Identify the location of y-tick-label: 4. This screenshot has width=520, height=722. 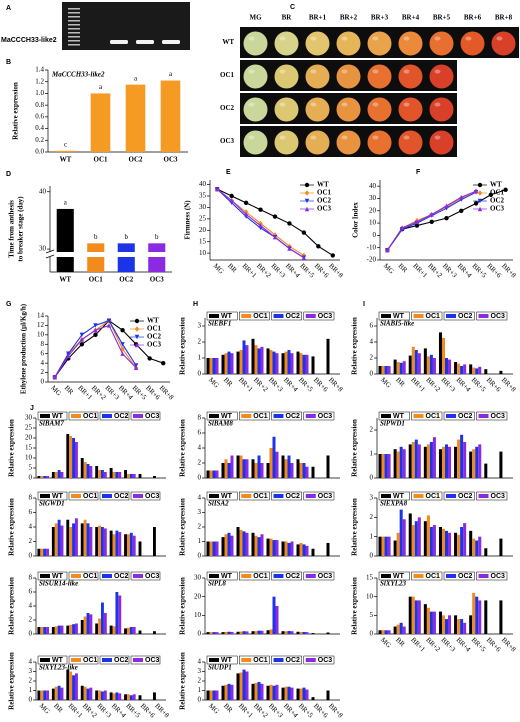
(200, 448).